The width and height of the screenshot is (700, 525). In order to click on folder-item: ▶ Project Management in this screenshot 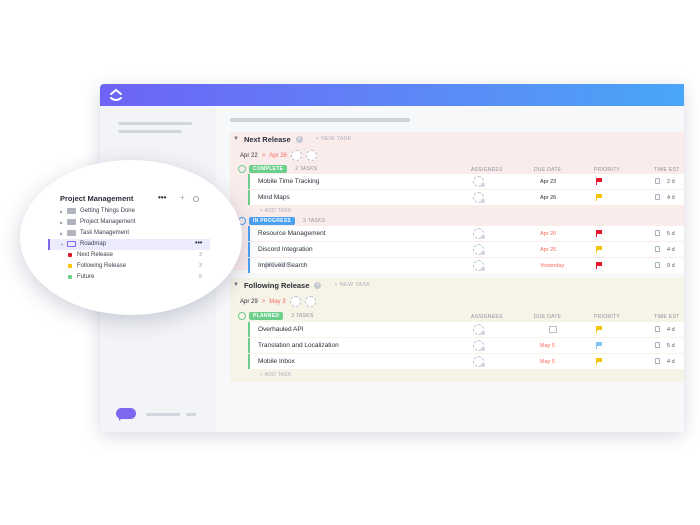, I will do `click(97, 222)`.